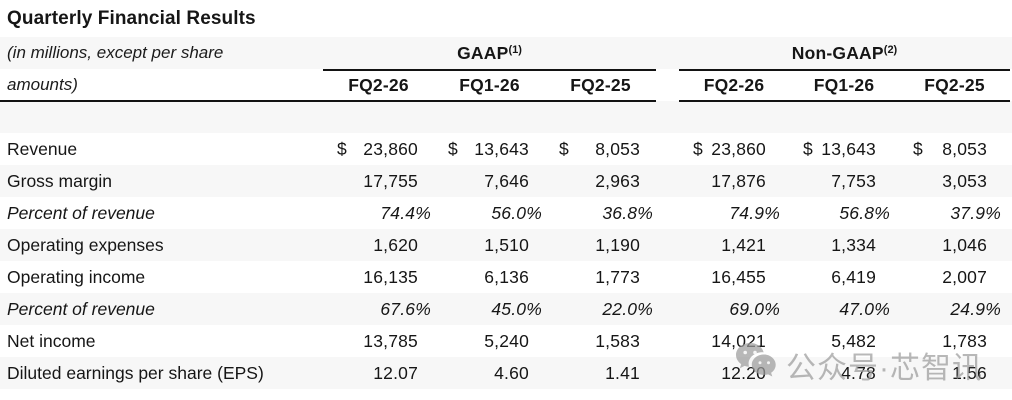  Describe the element at coordinates (506, 117) in the screenshot. I see `spacer-row` at that location.